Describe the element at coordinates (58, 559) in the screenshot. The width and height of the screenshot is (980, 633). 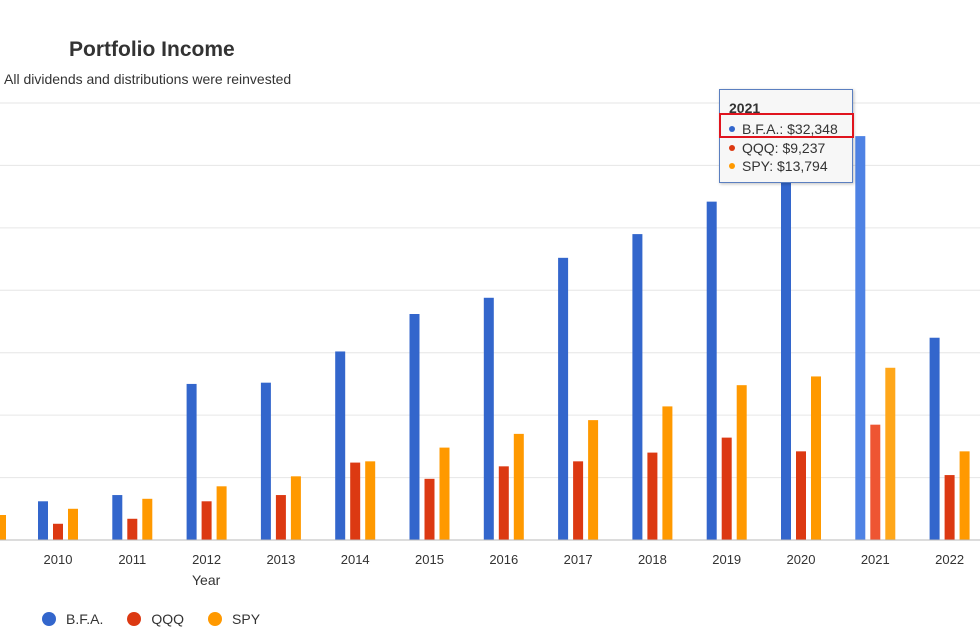
I see `x-tick-label-2010: 2010` at that location.